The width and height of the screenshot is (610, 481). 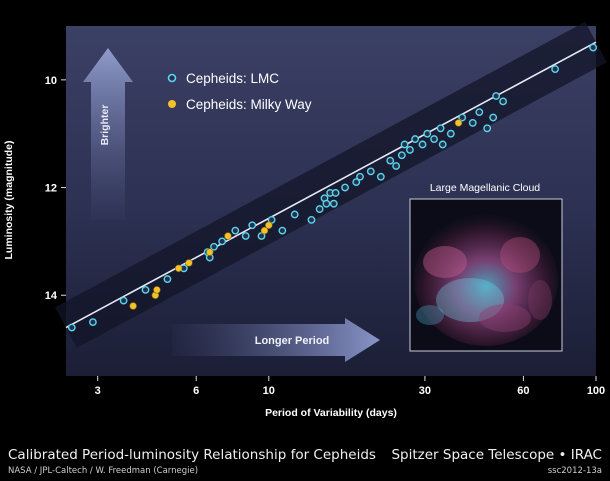 What do you see at coordinates (292, 341) in the screenshot?
I see `longer-period-arrow-label: Longer Period` at bounding box center [292, 341].